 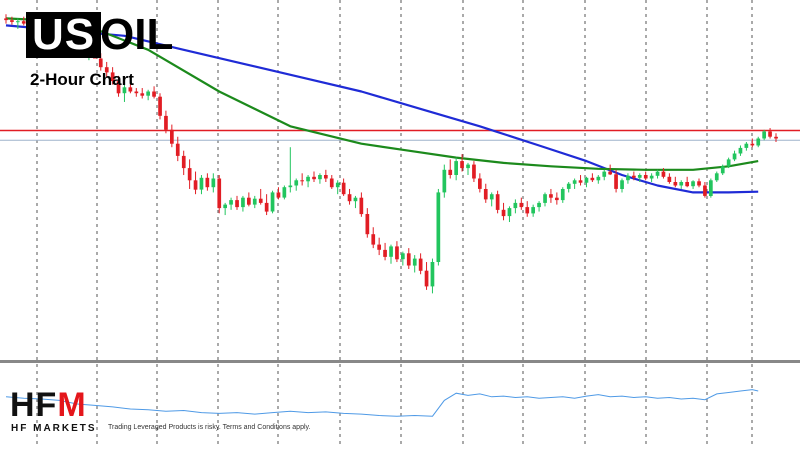 What do you see at coordinates (64, 34) in the screenshot?
I see `symbol-highlight: US` at bounding box center [64, 34].